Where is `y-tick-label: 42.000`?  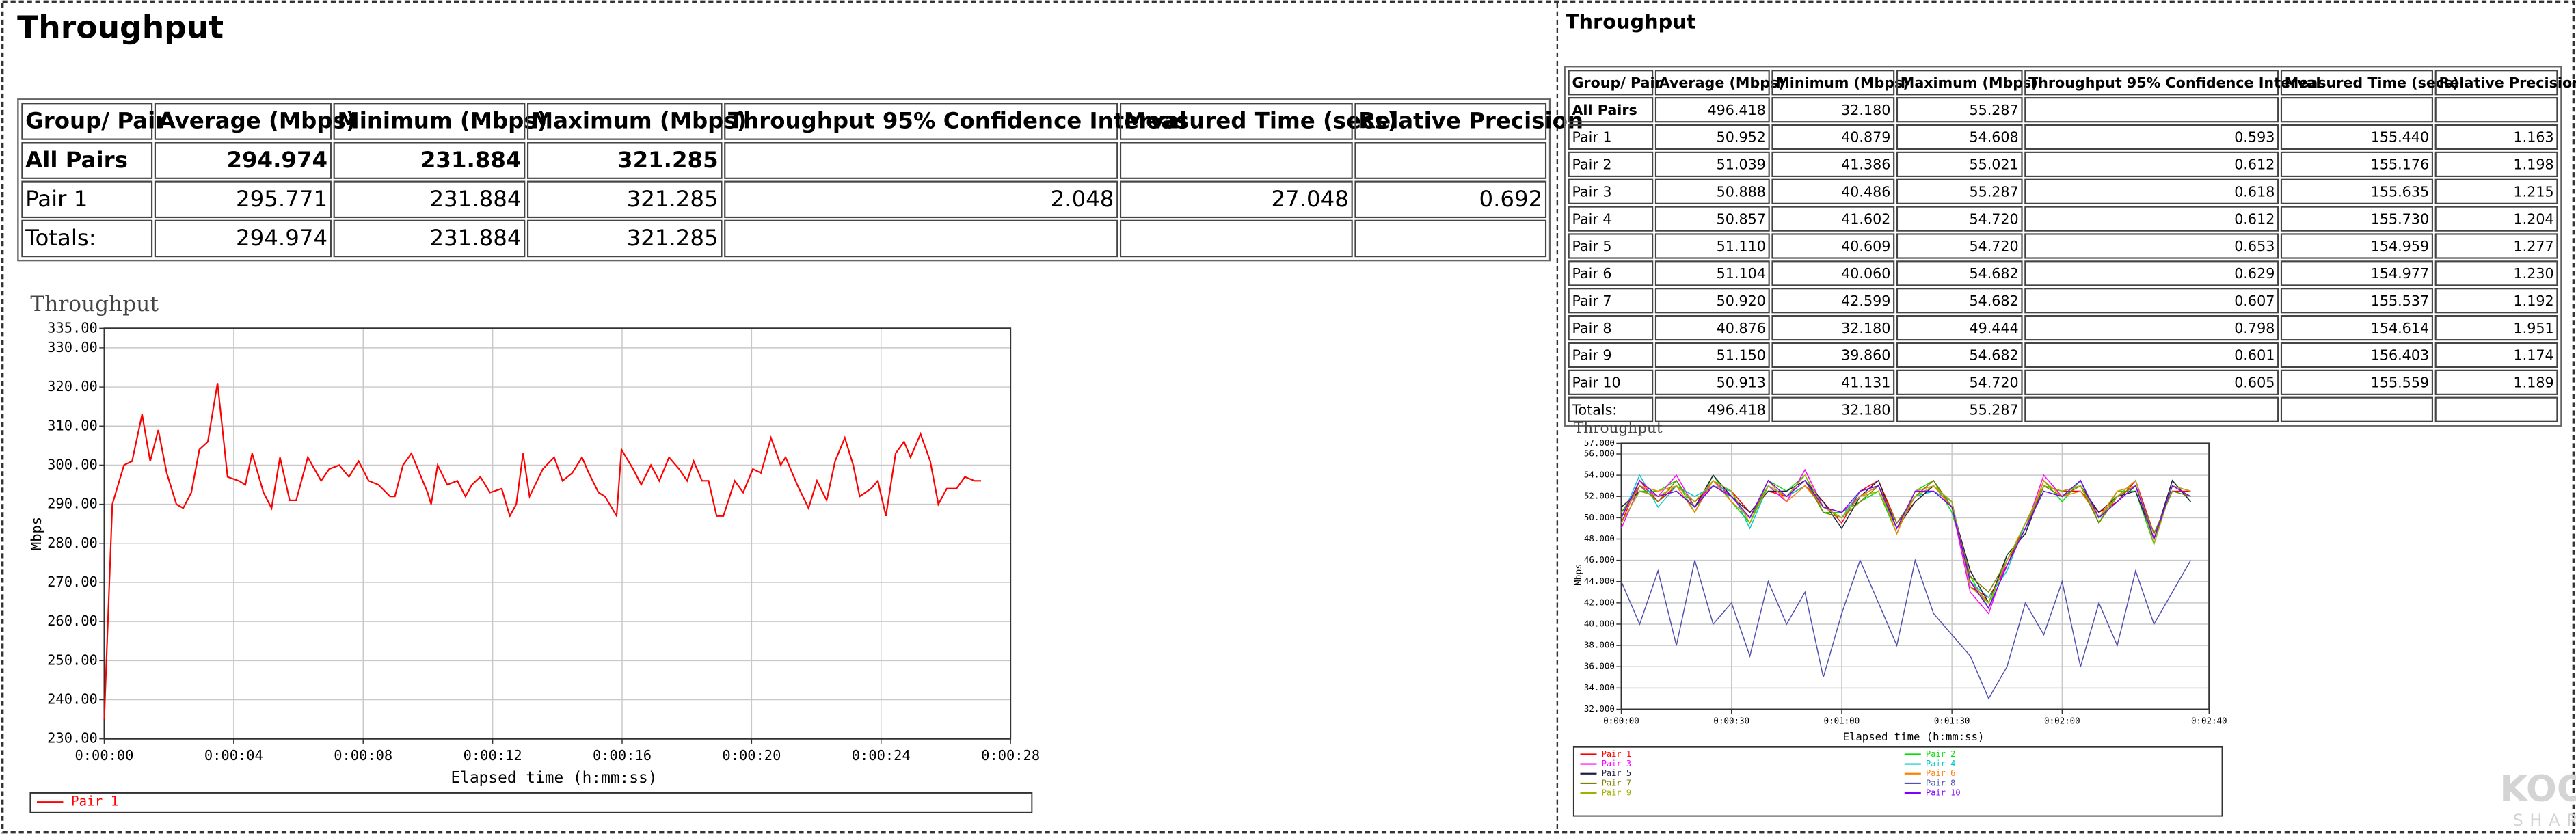
y-tick-label: 42.000 is located at coordinates (1599, 602).